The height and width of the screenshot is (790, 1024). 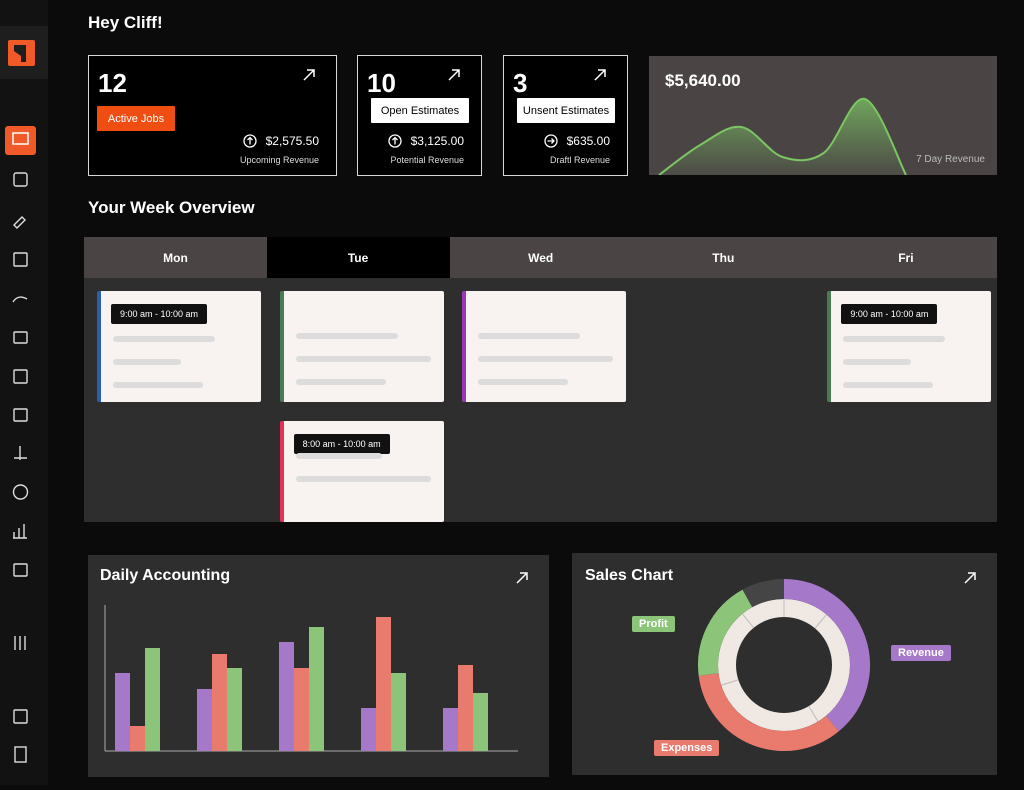 I want to click on revenue-amount: $5,640.00, so click(x=703, y=80).